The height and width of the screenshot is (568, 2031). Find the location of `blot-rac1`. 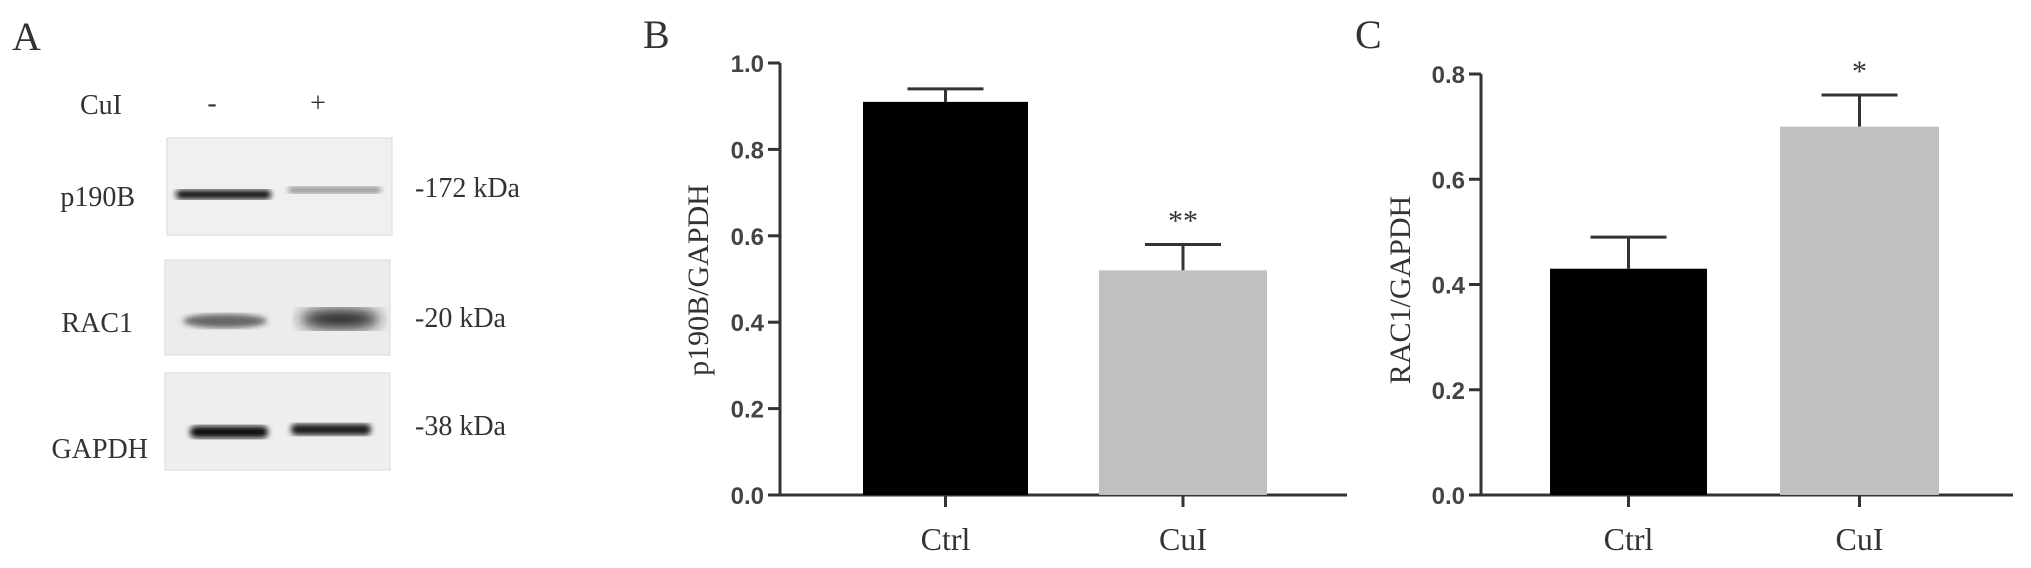

blot-rac1 is located at coordinates (277, 307).